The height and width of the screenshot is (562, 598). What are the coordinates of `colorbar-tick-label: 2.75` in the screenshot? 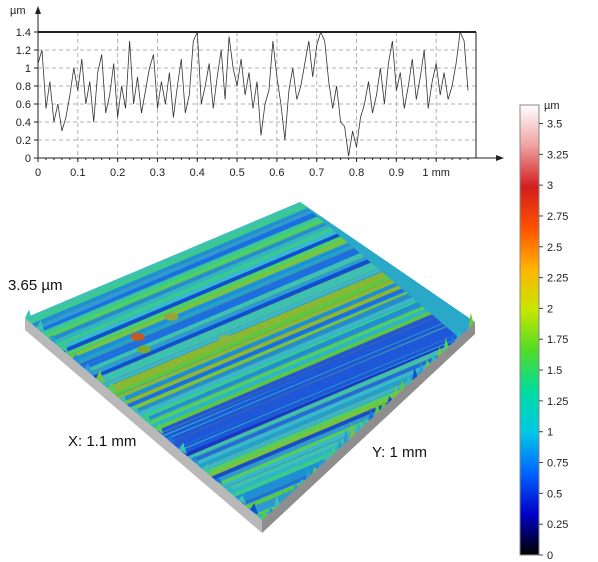 It's located at (557, 217).